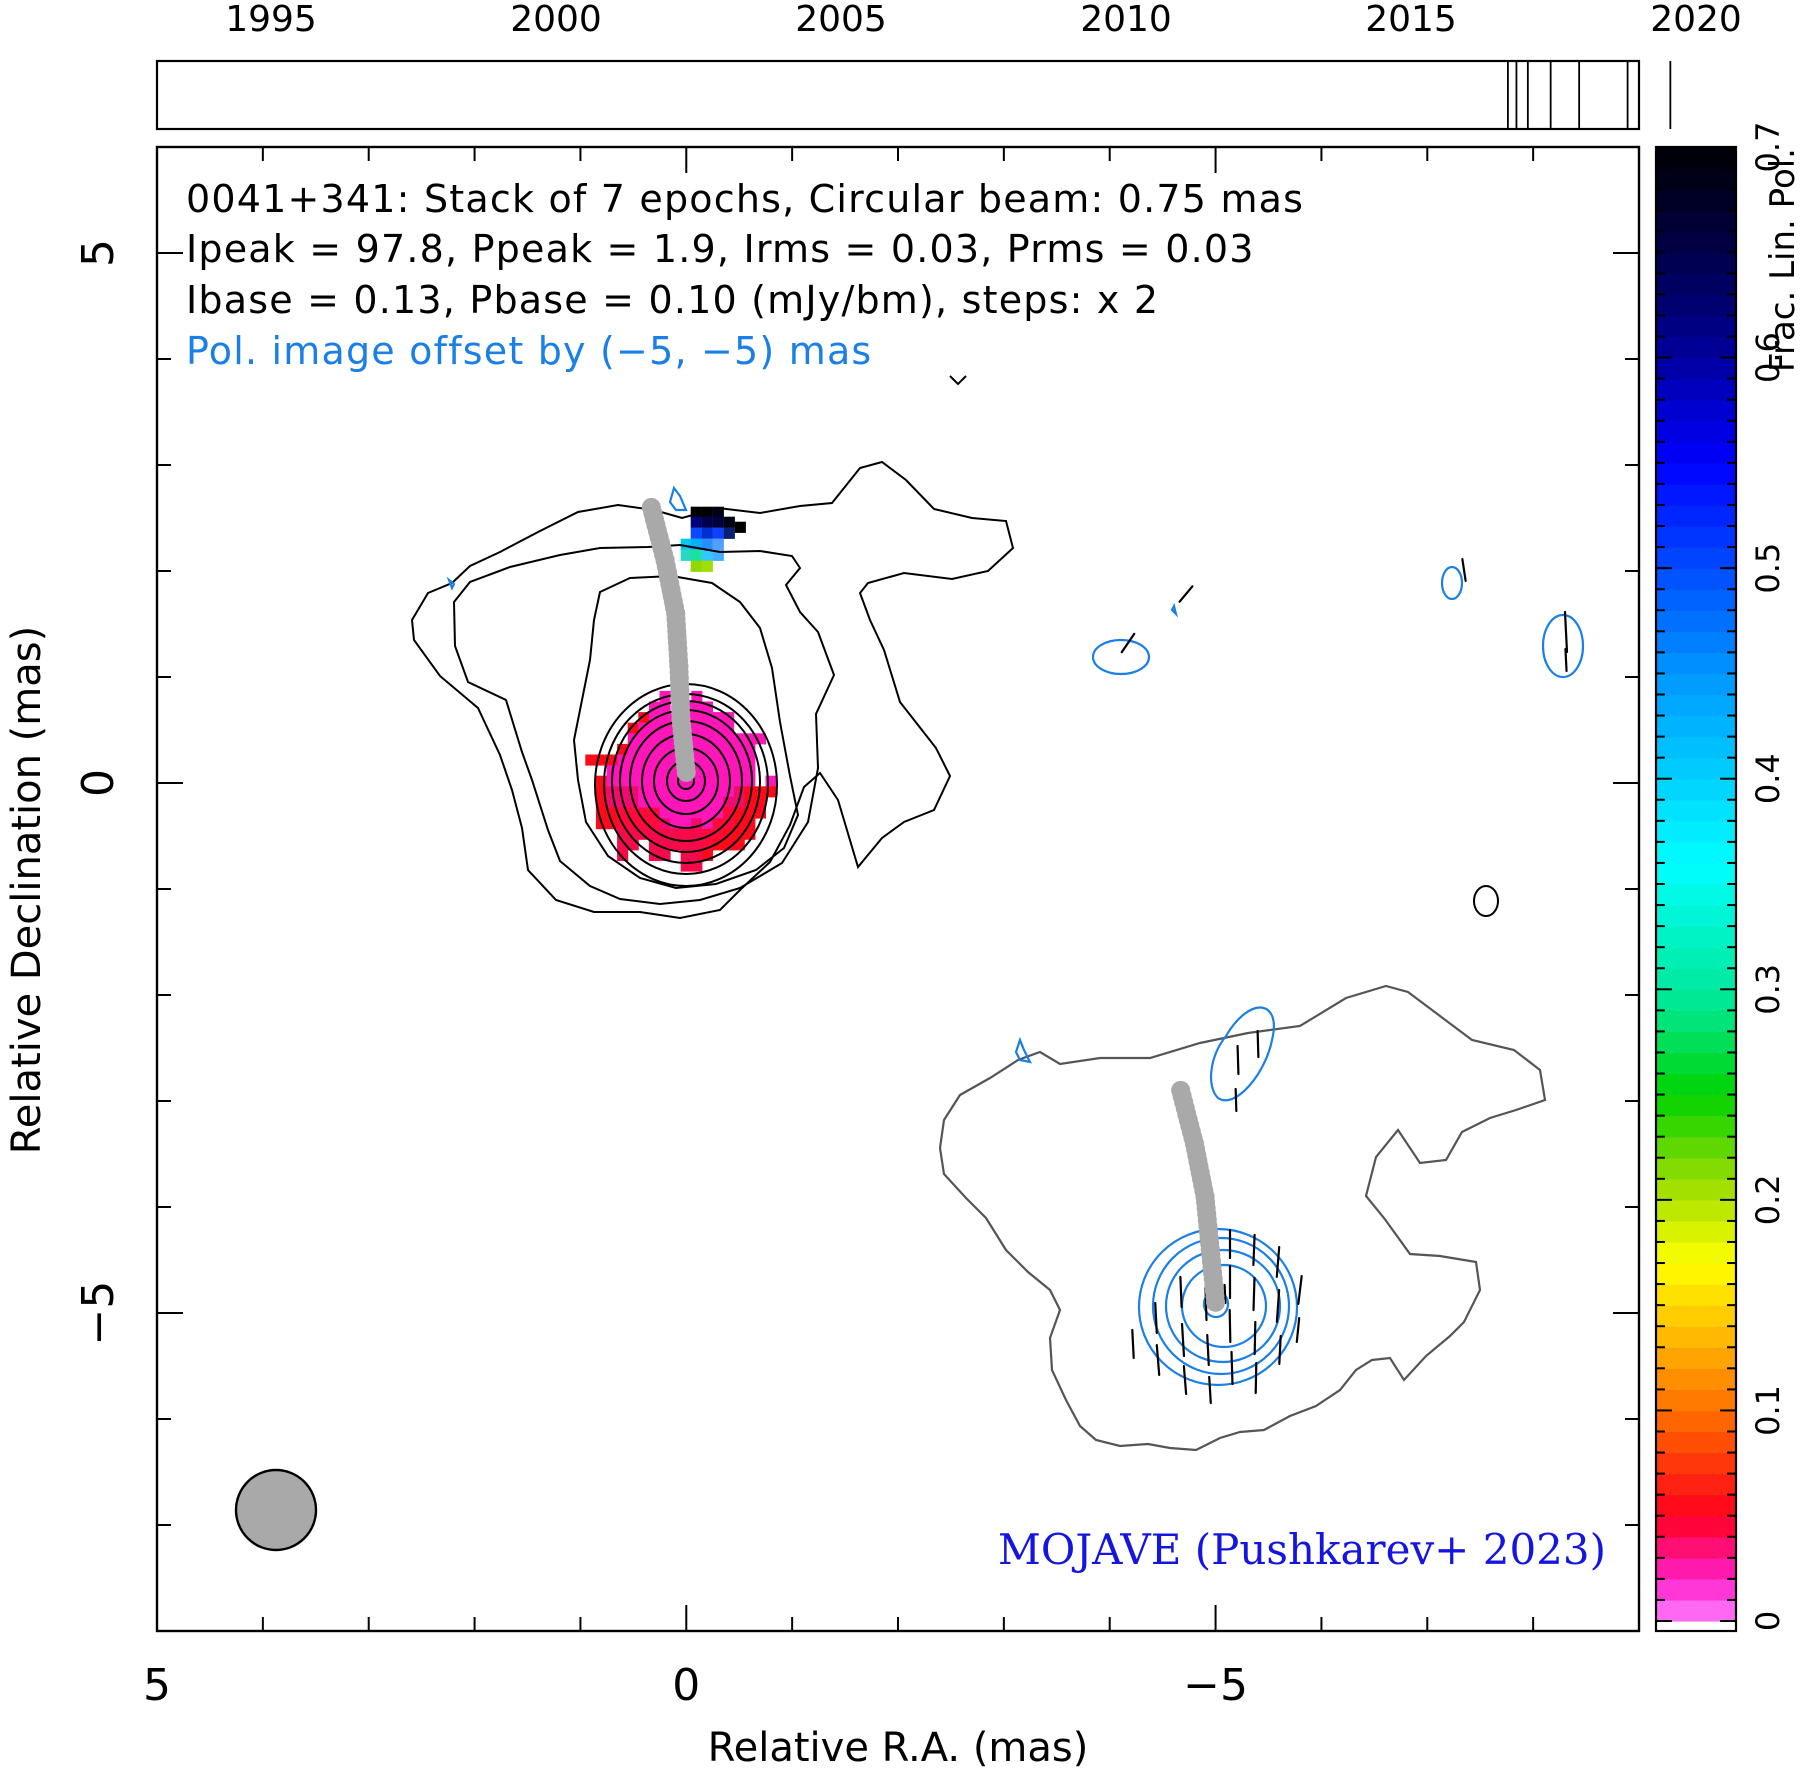 This screenshot has height=1778, width=1819. I want to click on timeline-tick-labels: 1995 2000 2005 2010 2015 2020, so click(983, 20).